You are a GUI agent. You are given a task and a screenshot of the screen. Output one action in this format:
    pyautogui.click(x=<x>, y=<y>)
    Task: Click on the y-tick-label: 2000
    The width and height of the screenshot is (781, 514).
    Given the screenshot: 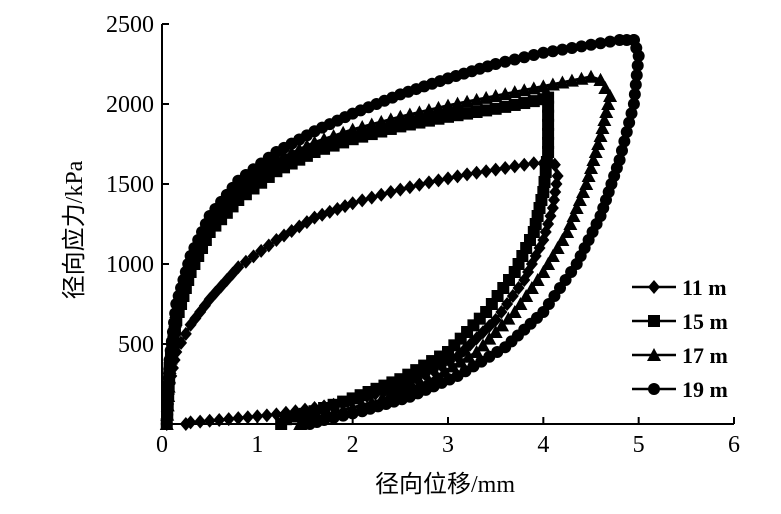 What is the action you would take?
    pyautogui.click(x=130, y=105)
    